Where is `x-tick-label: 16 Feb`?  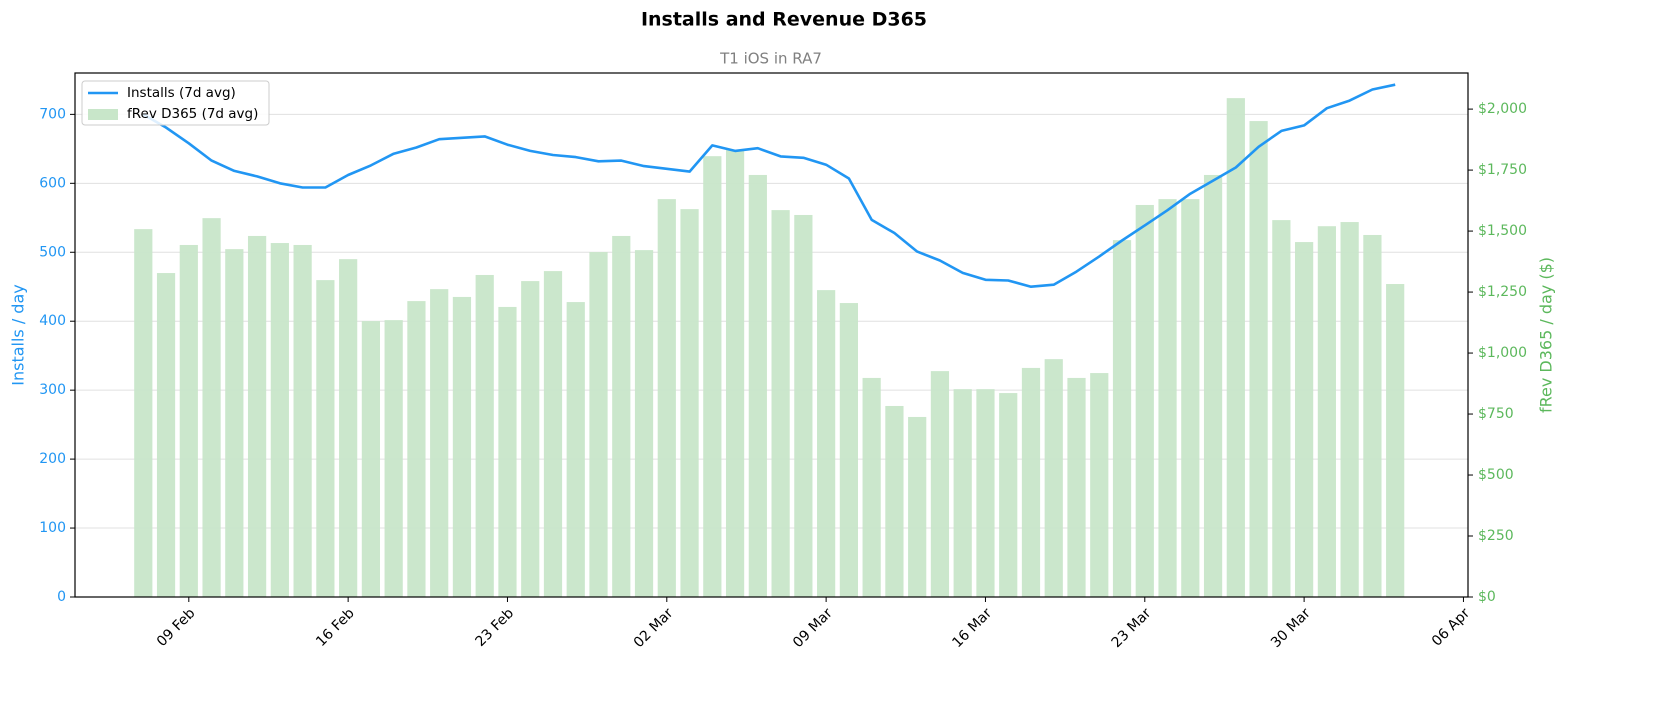 x-tick-label: 16 Feb is located at coordinates (335, 627).